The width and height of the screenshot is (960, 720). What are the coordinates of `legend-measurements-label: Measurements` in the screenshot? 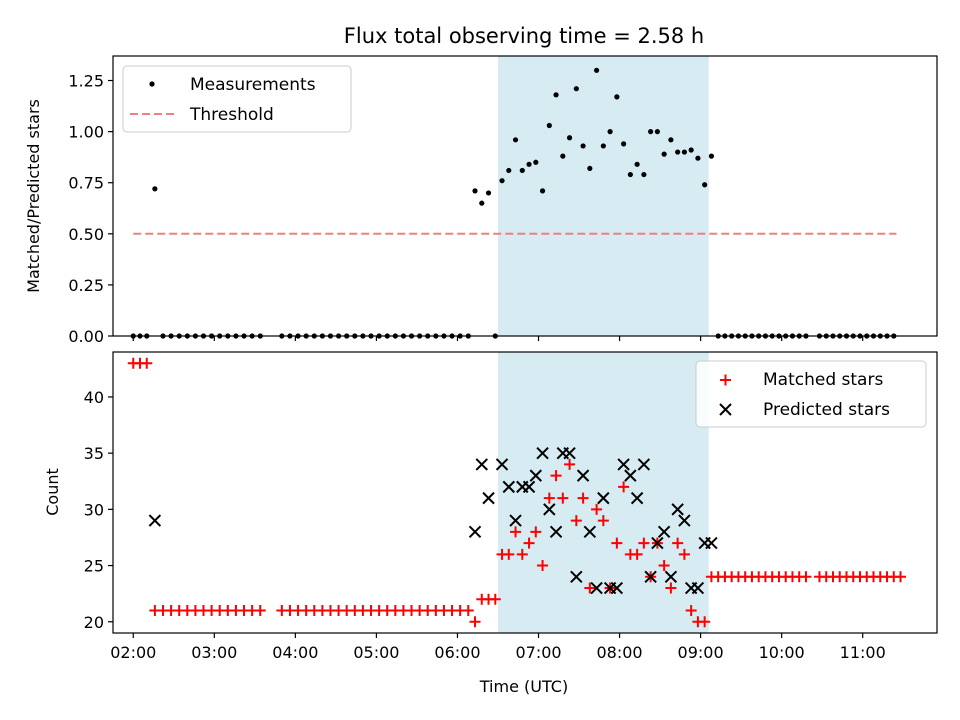 It's located at (253, 85).